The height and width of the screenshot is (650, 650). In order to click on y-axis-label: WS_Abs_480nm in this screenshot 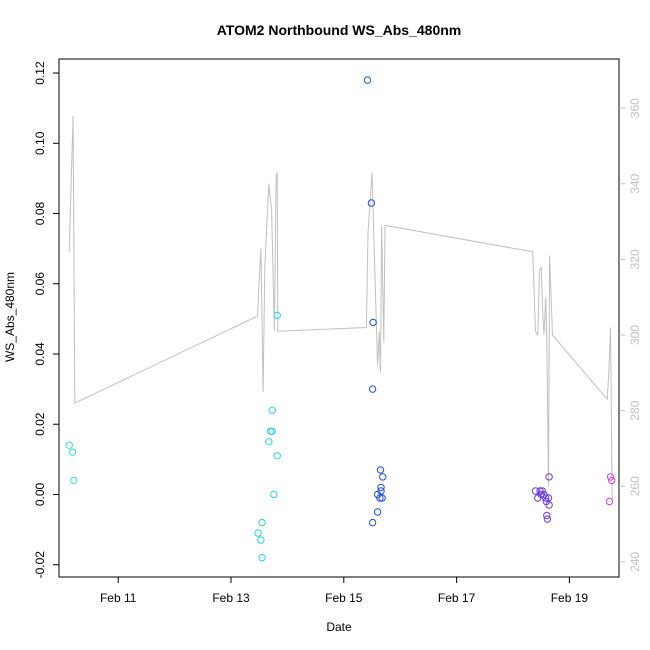, I will do `click(10, 317)`.